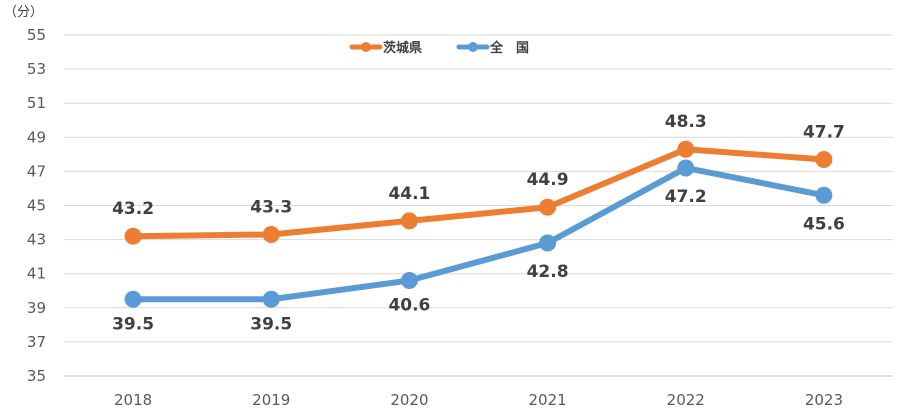 This screenshot has height=413, width=900. I want to click on y-tick-label: 55, so click(36, 35).